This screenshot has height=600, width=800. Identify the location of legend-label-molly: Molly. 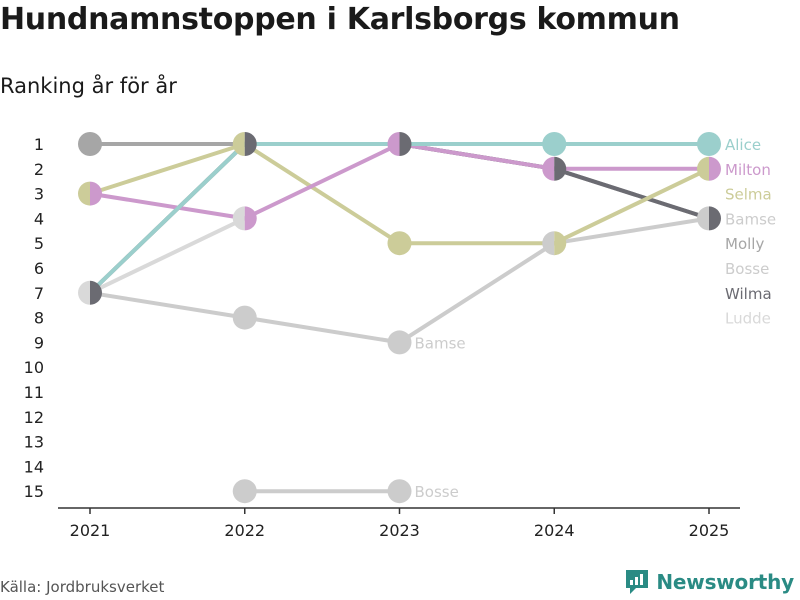
(744, 244).